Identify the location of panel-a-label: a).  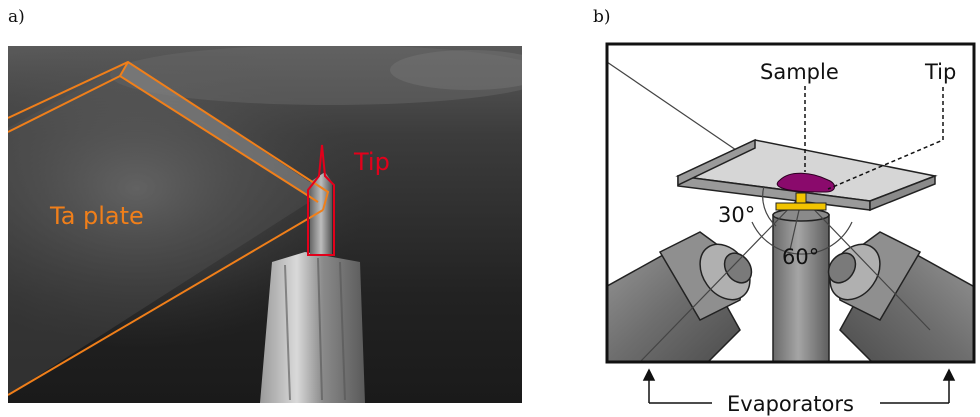
(16, 17).